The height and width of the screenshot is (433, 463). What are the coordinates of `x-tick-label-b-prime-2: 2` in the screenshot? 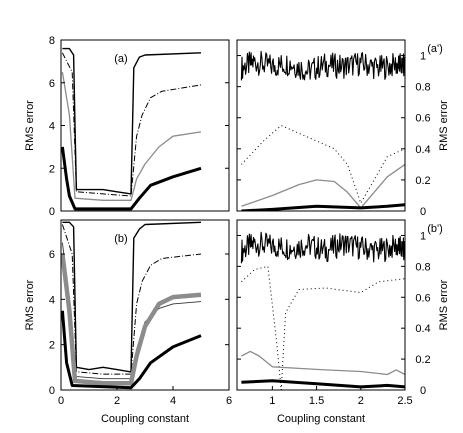 It's located at (361, 401).